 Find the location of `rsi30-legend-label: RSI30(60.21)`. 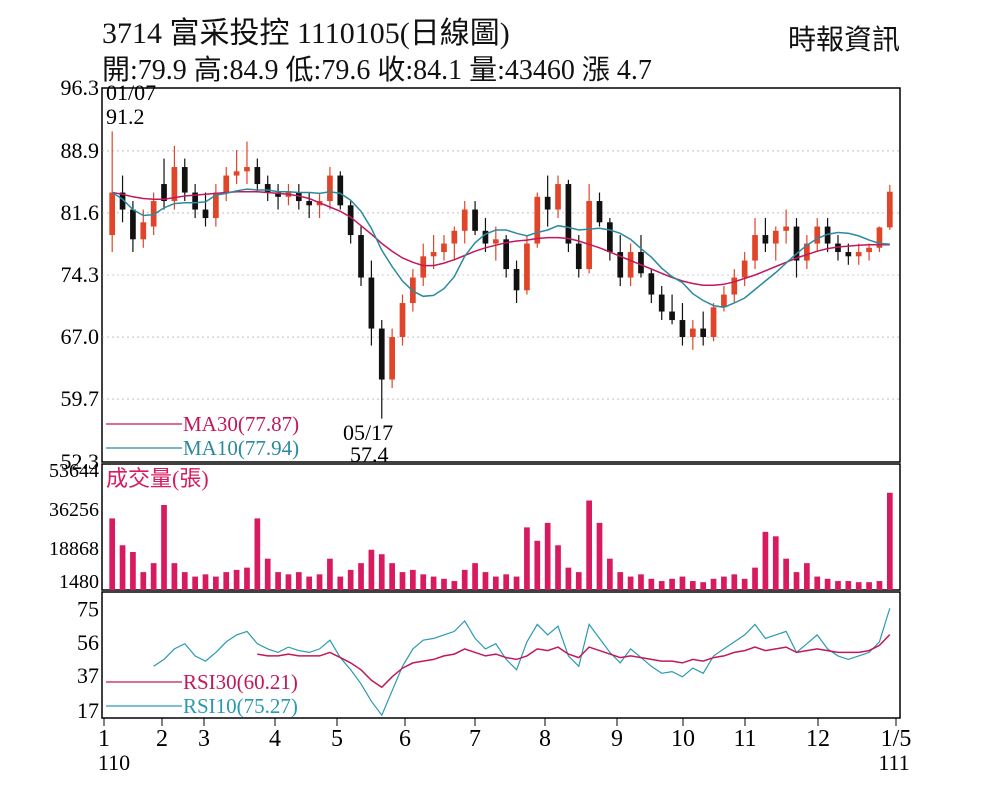

rsi30-legend-label: RSI30(60.21) is located at coordinates (240, 682).